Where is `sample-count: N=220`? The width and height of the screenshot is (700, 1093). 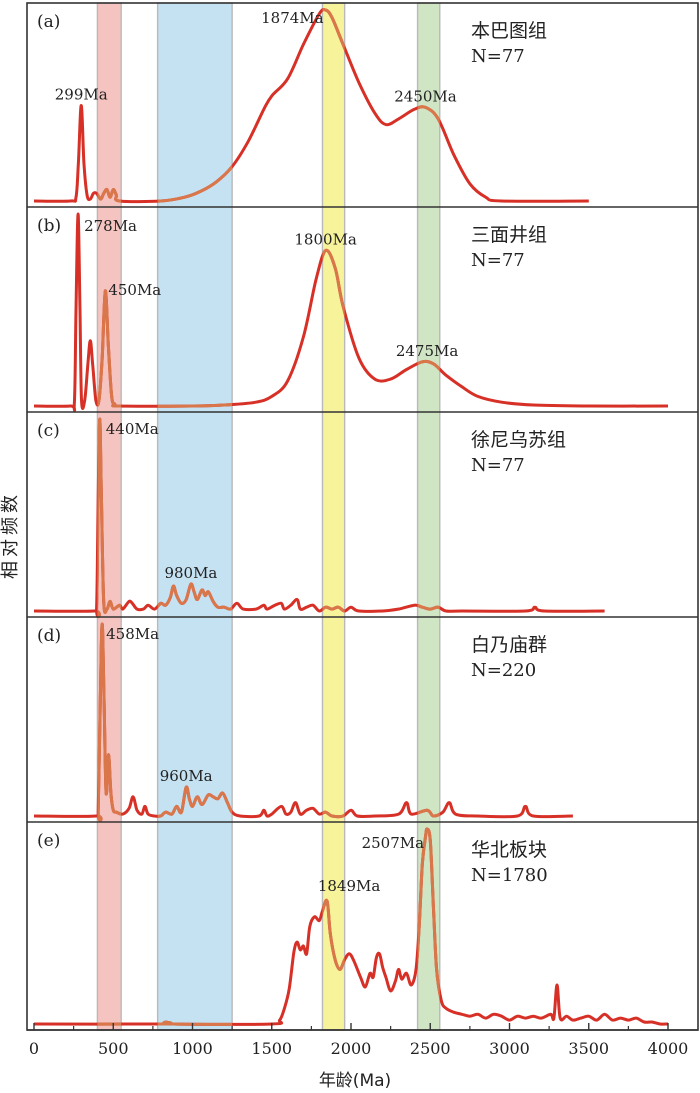
sample-count: N=220 is located at coordinates (503, 670).